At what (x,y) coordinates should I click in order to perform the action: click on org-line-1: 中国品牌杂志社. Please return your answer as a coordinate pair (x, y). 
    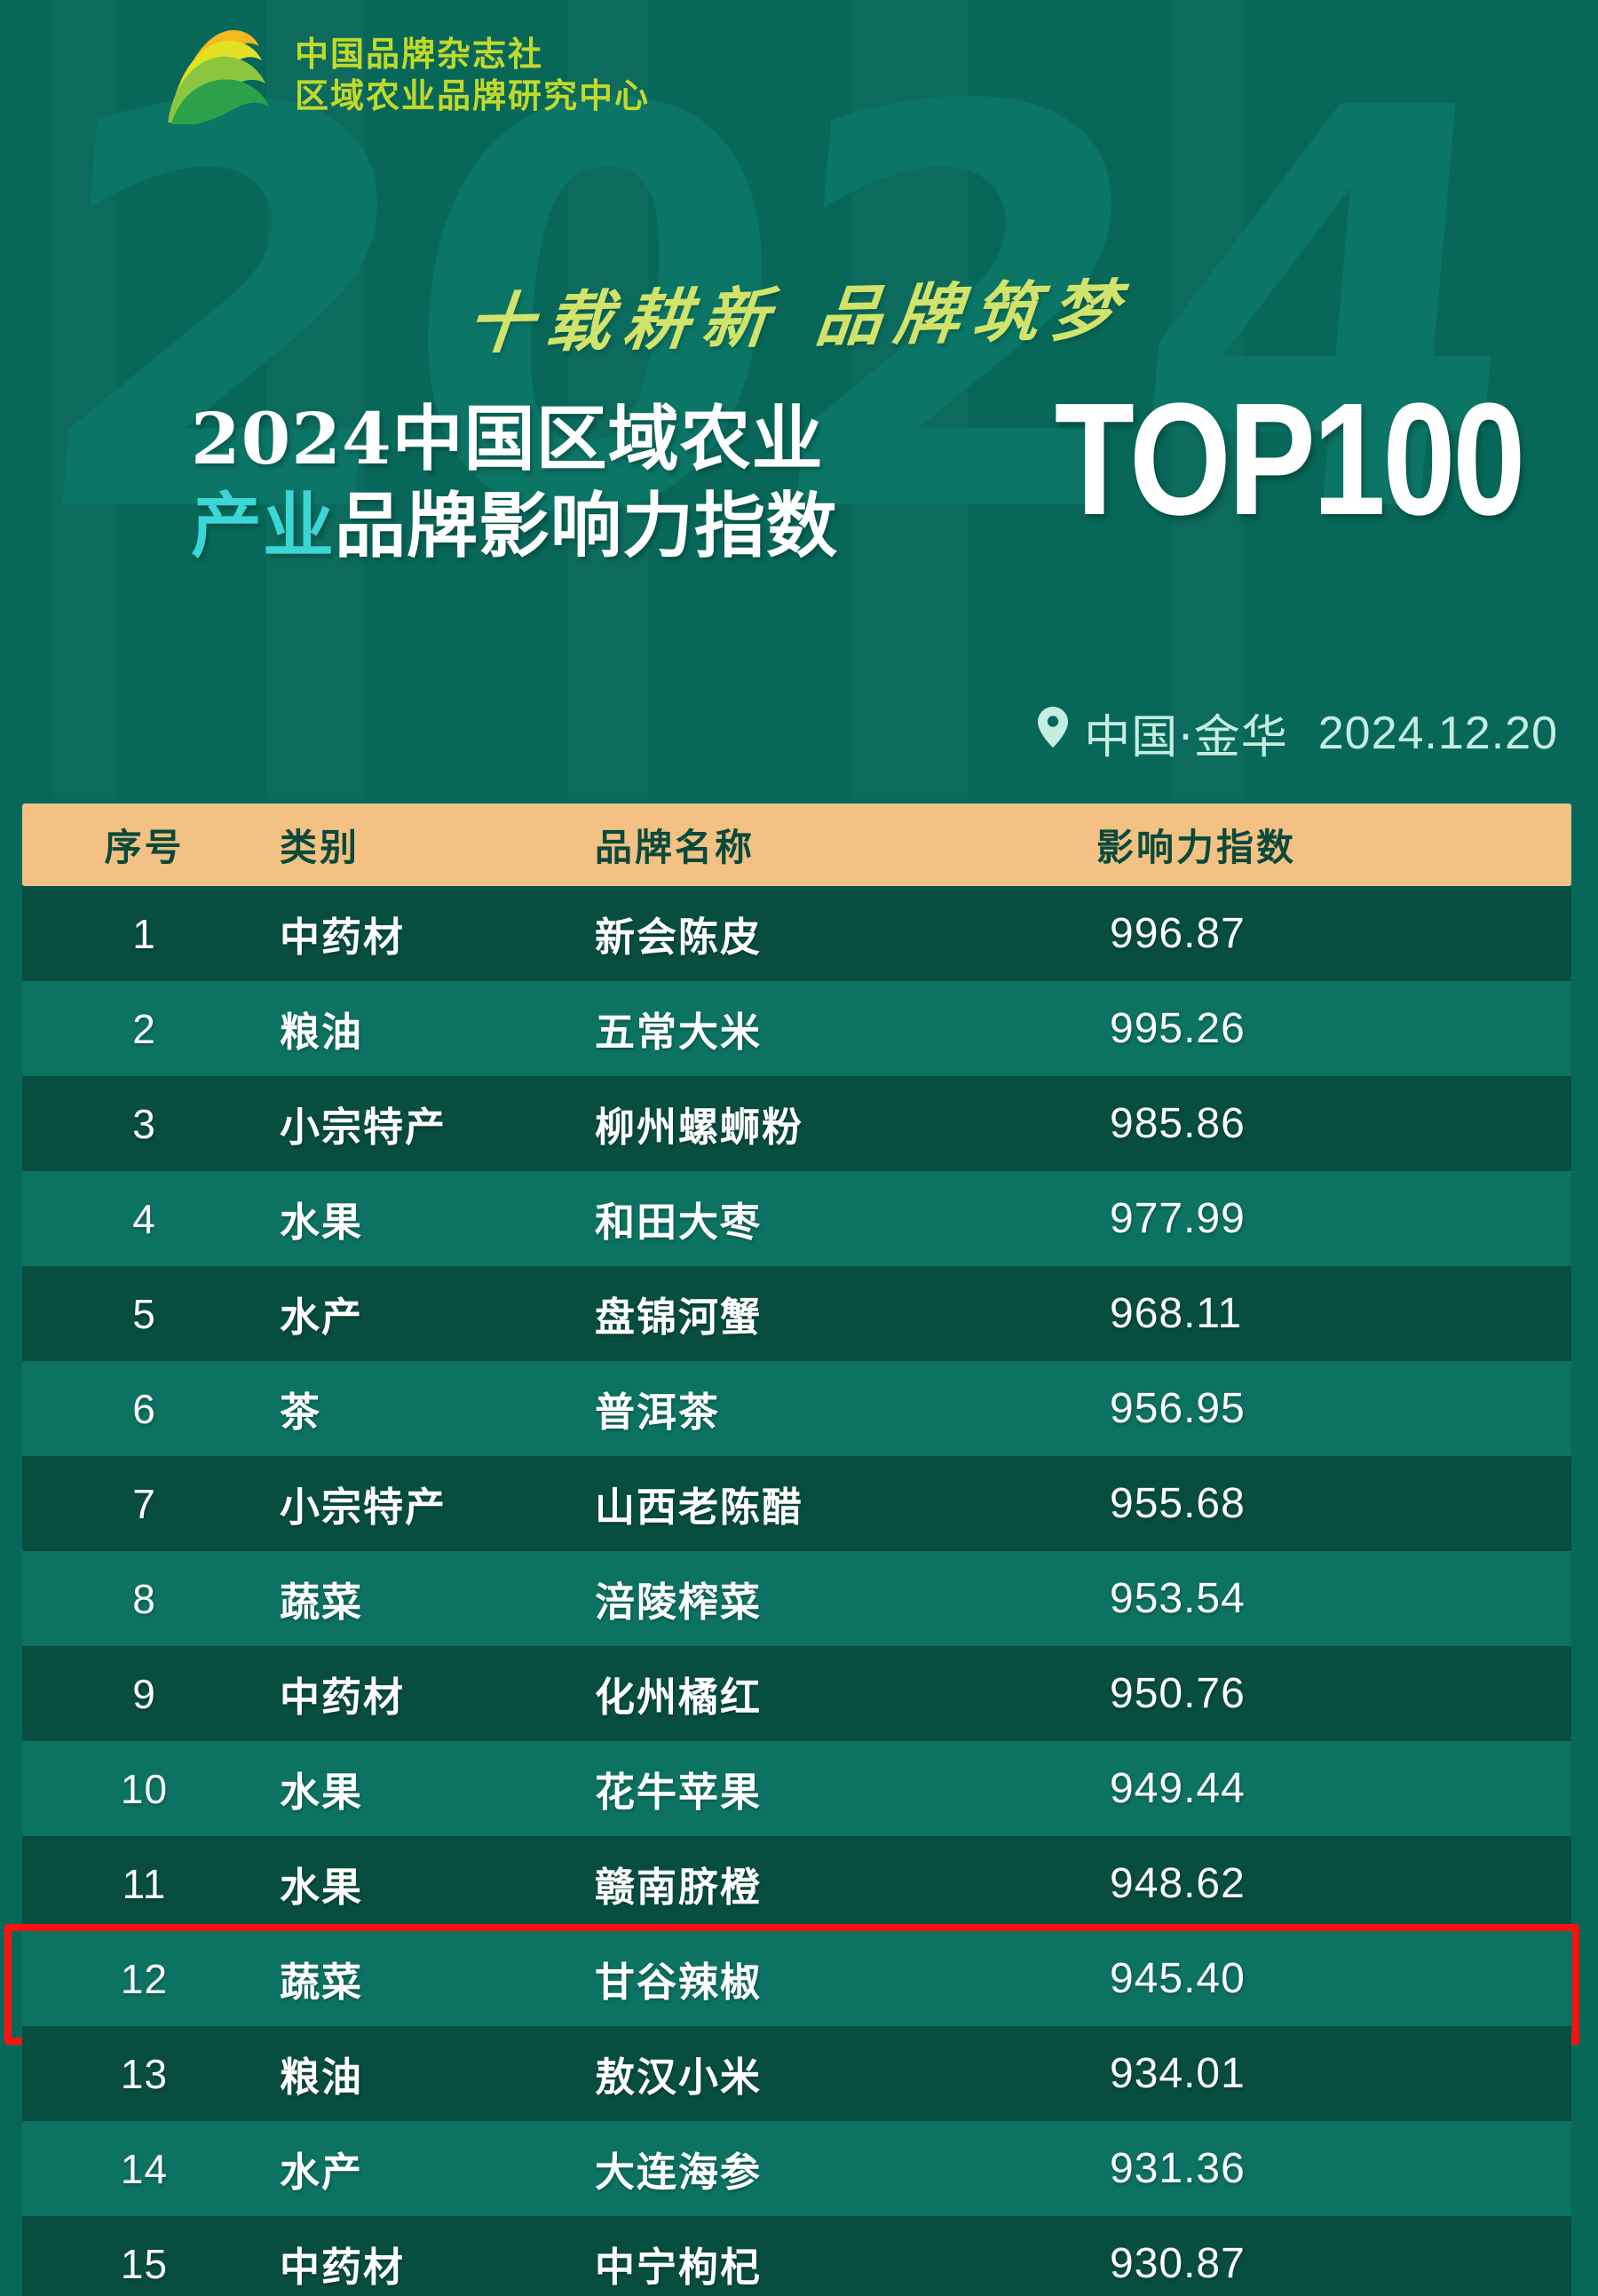
    Looking at the image, I should click on (419, 54).